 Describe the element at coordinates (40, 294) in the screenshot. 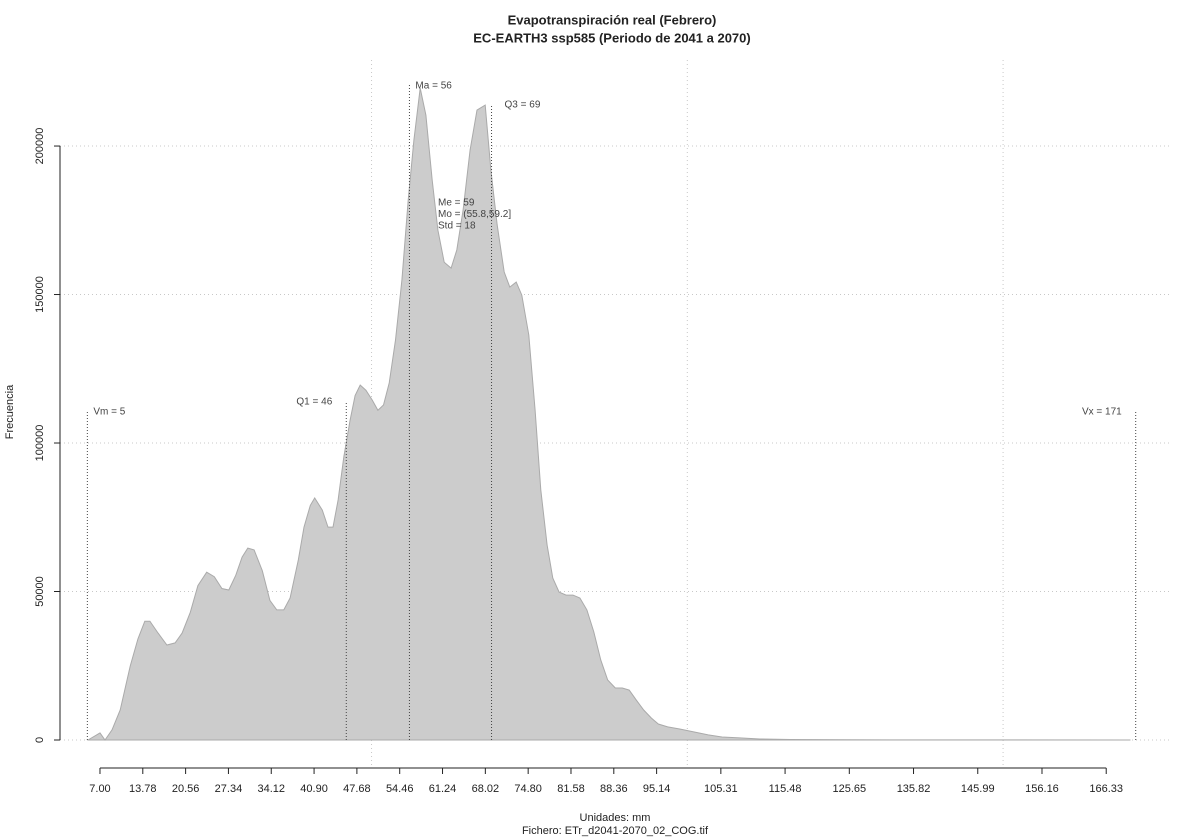

I see `y-tick-label: 150000` at that location.